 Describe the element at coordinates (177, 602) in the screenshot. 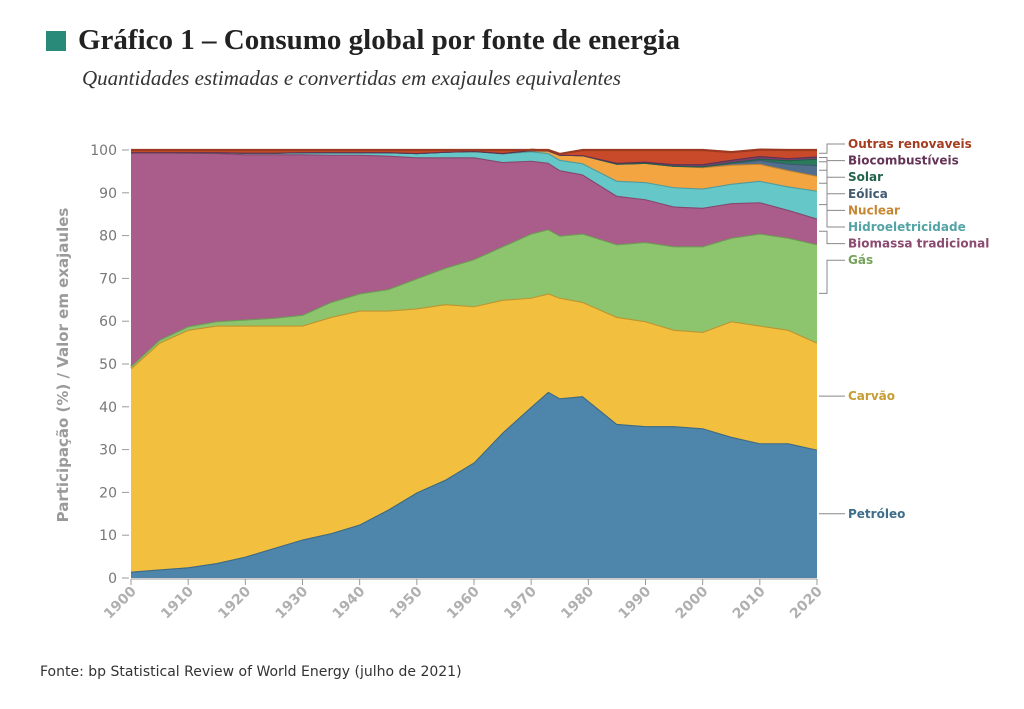

I see `x-tick-label: 1910` at that location.